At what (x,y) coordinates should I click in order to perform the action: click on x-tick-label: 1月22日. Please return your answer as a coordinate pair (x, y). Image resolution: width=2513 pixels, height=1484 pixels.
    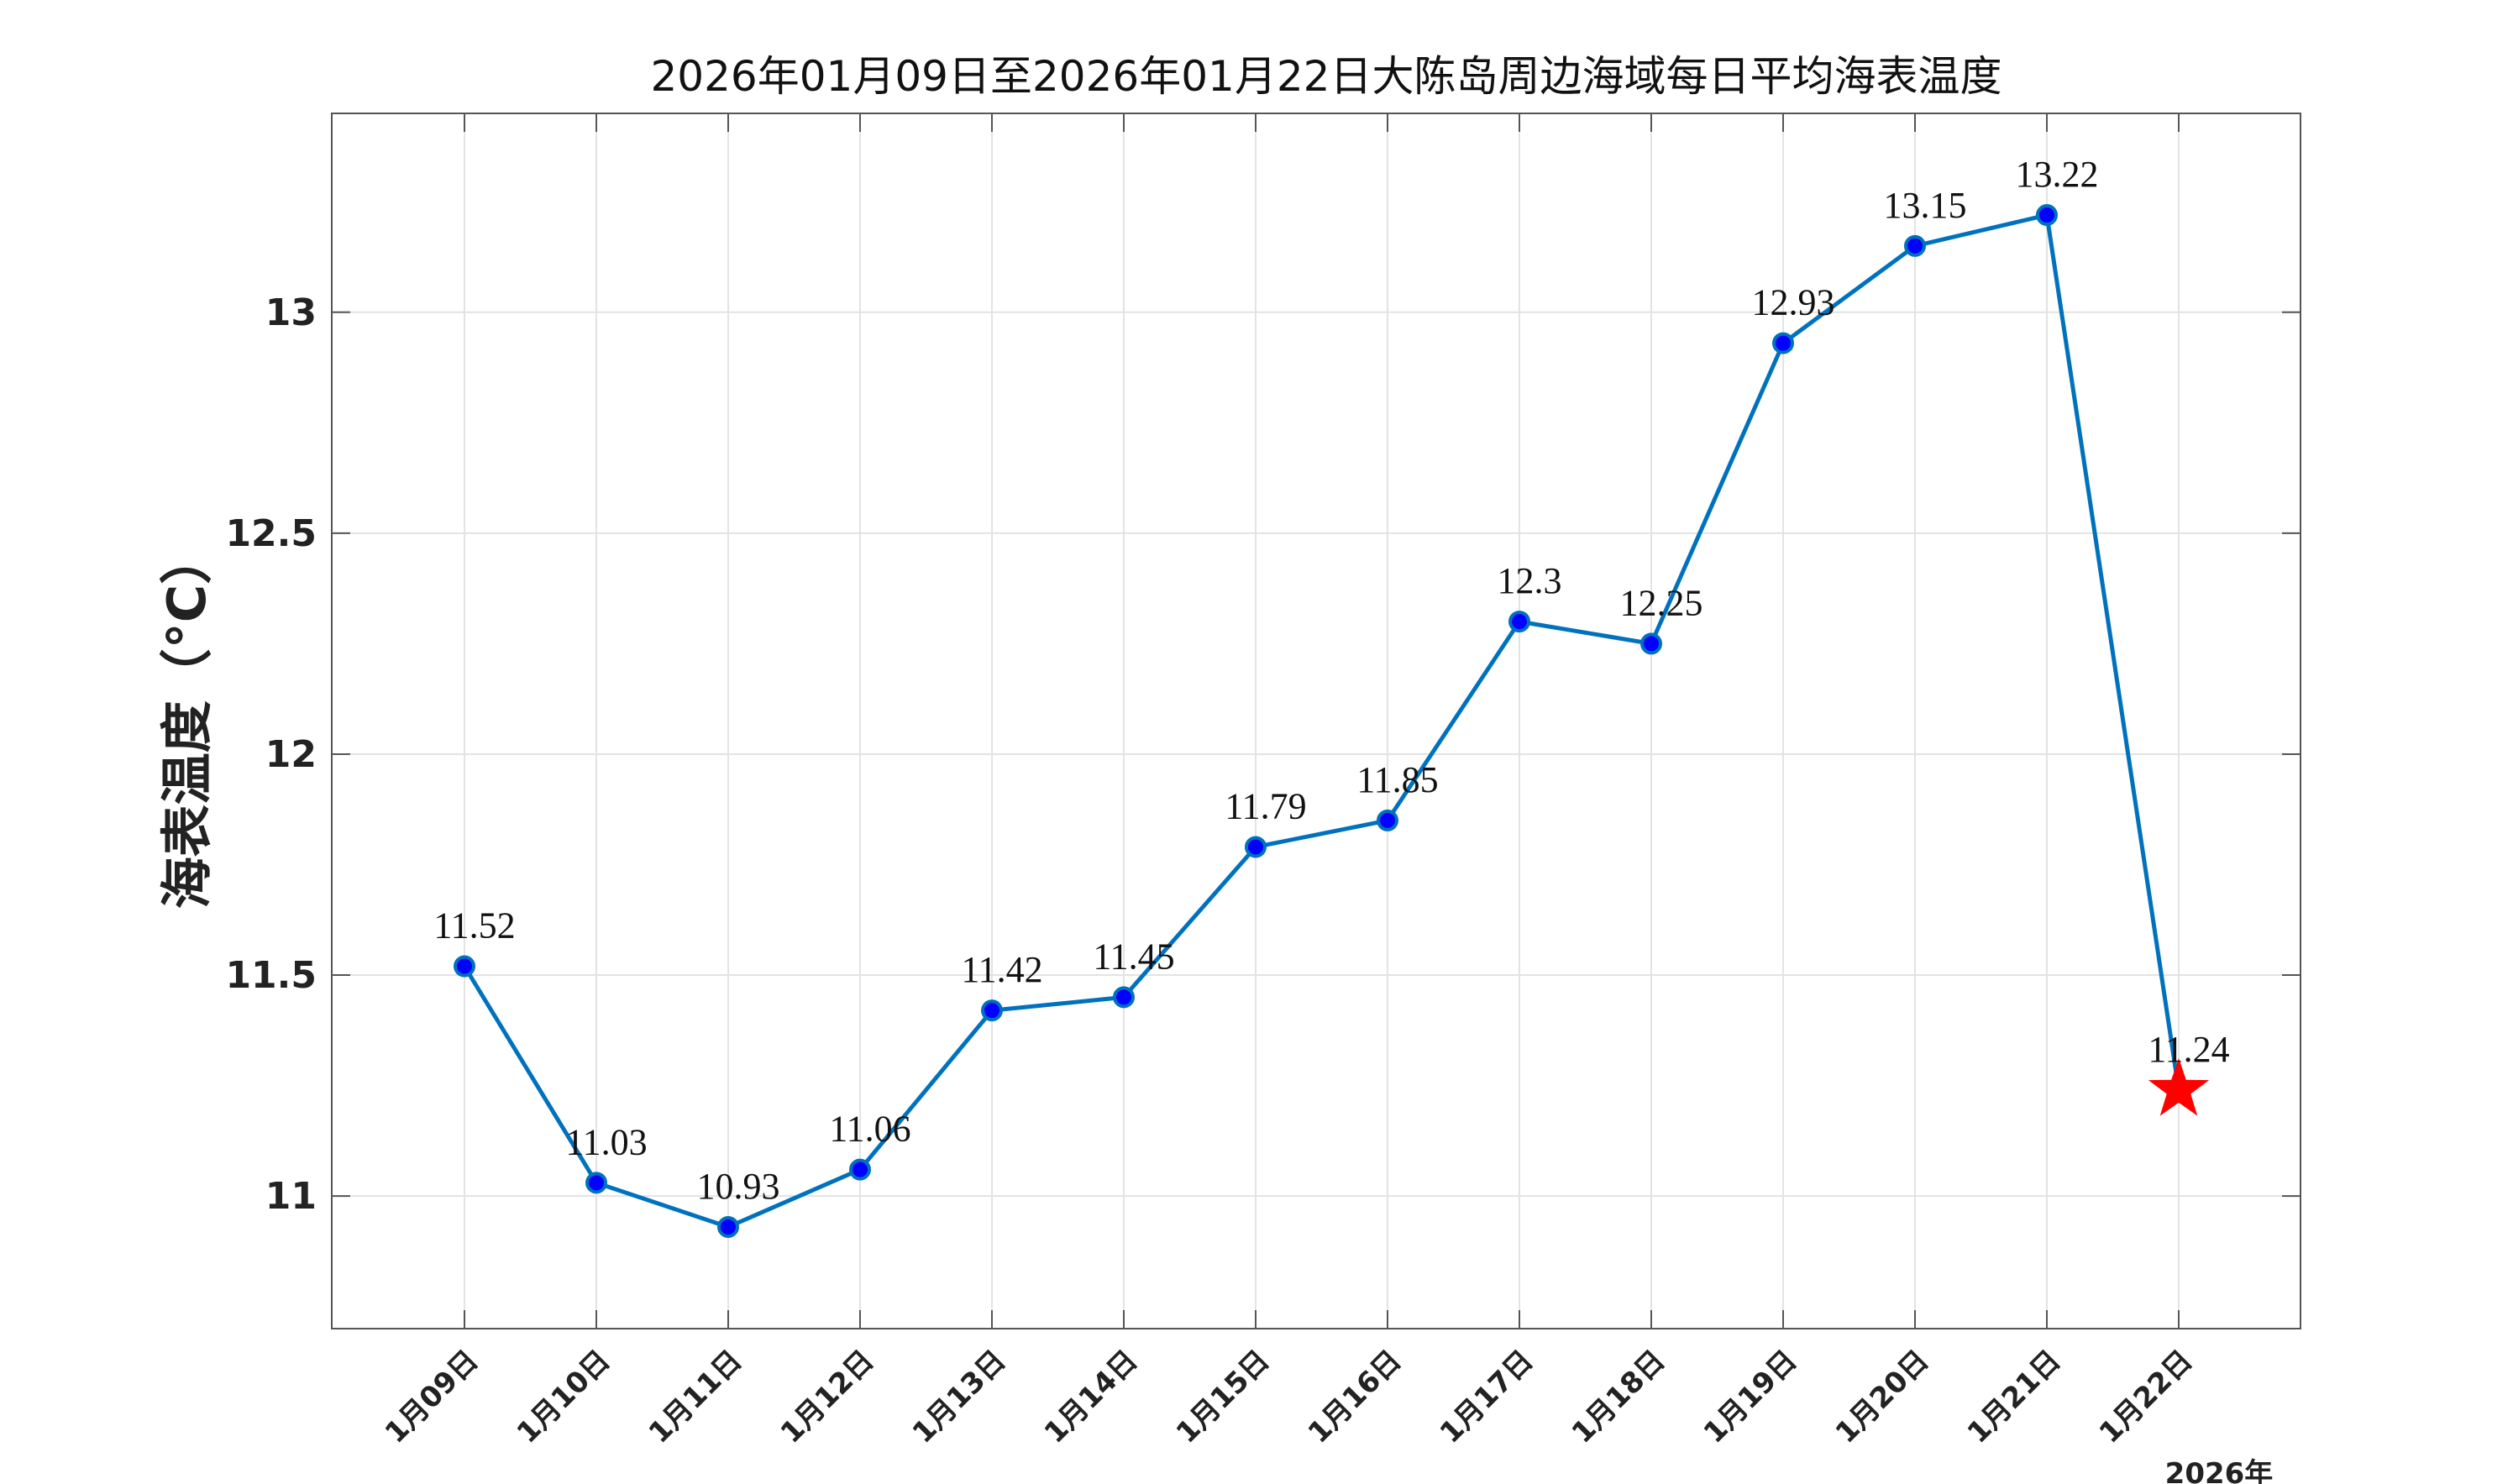
    Looking at the image, I should click on (2146, 1397).